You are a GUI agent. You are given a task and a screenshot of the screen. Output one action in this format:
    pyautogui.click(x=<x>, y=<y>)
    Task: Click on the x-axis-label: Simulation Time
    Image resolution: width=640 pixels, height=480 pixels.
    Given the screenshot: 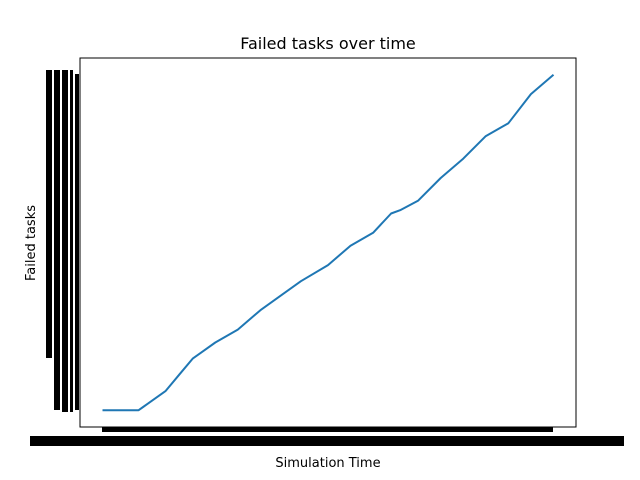 What is the action you would take?
    pyautogui.click(x=327, y=463)
    